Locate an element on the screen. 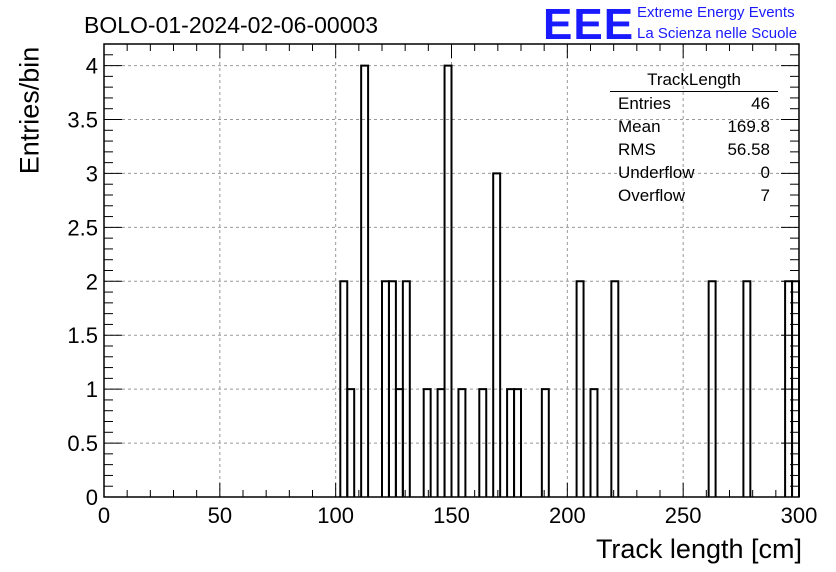  stats-value: 56.58 is located at coordinates (748, 149).